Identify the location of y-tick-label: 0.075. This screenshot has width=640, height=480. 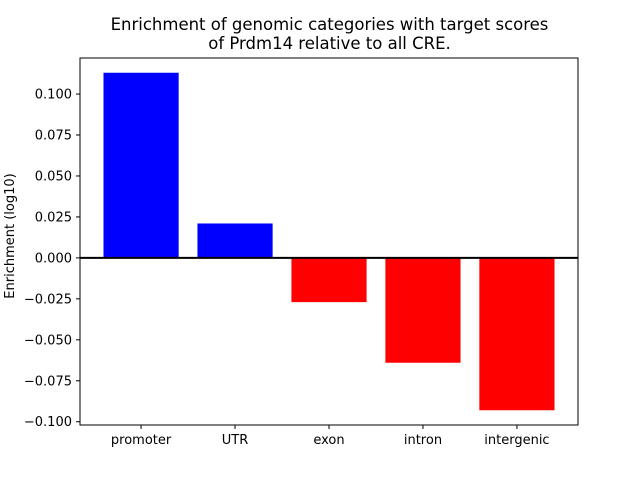
(53, 136).